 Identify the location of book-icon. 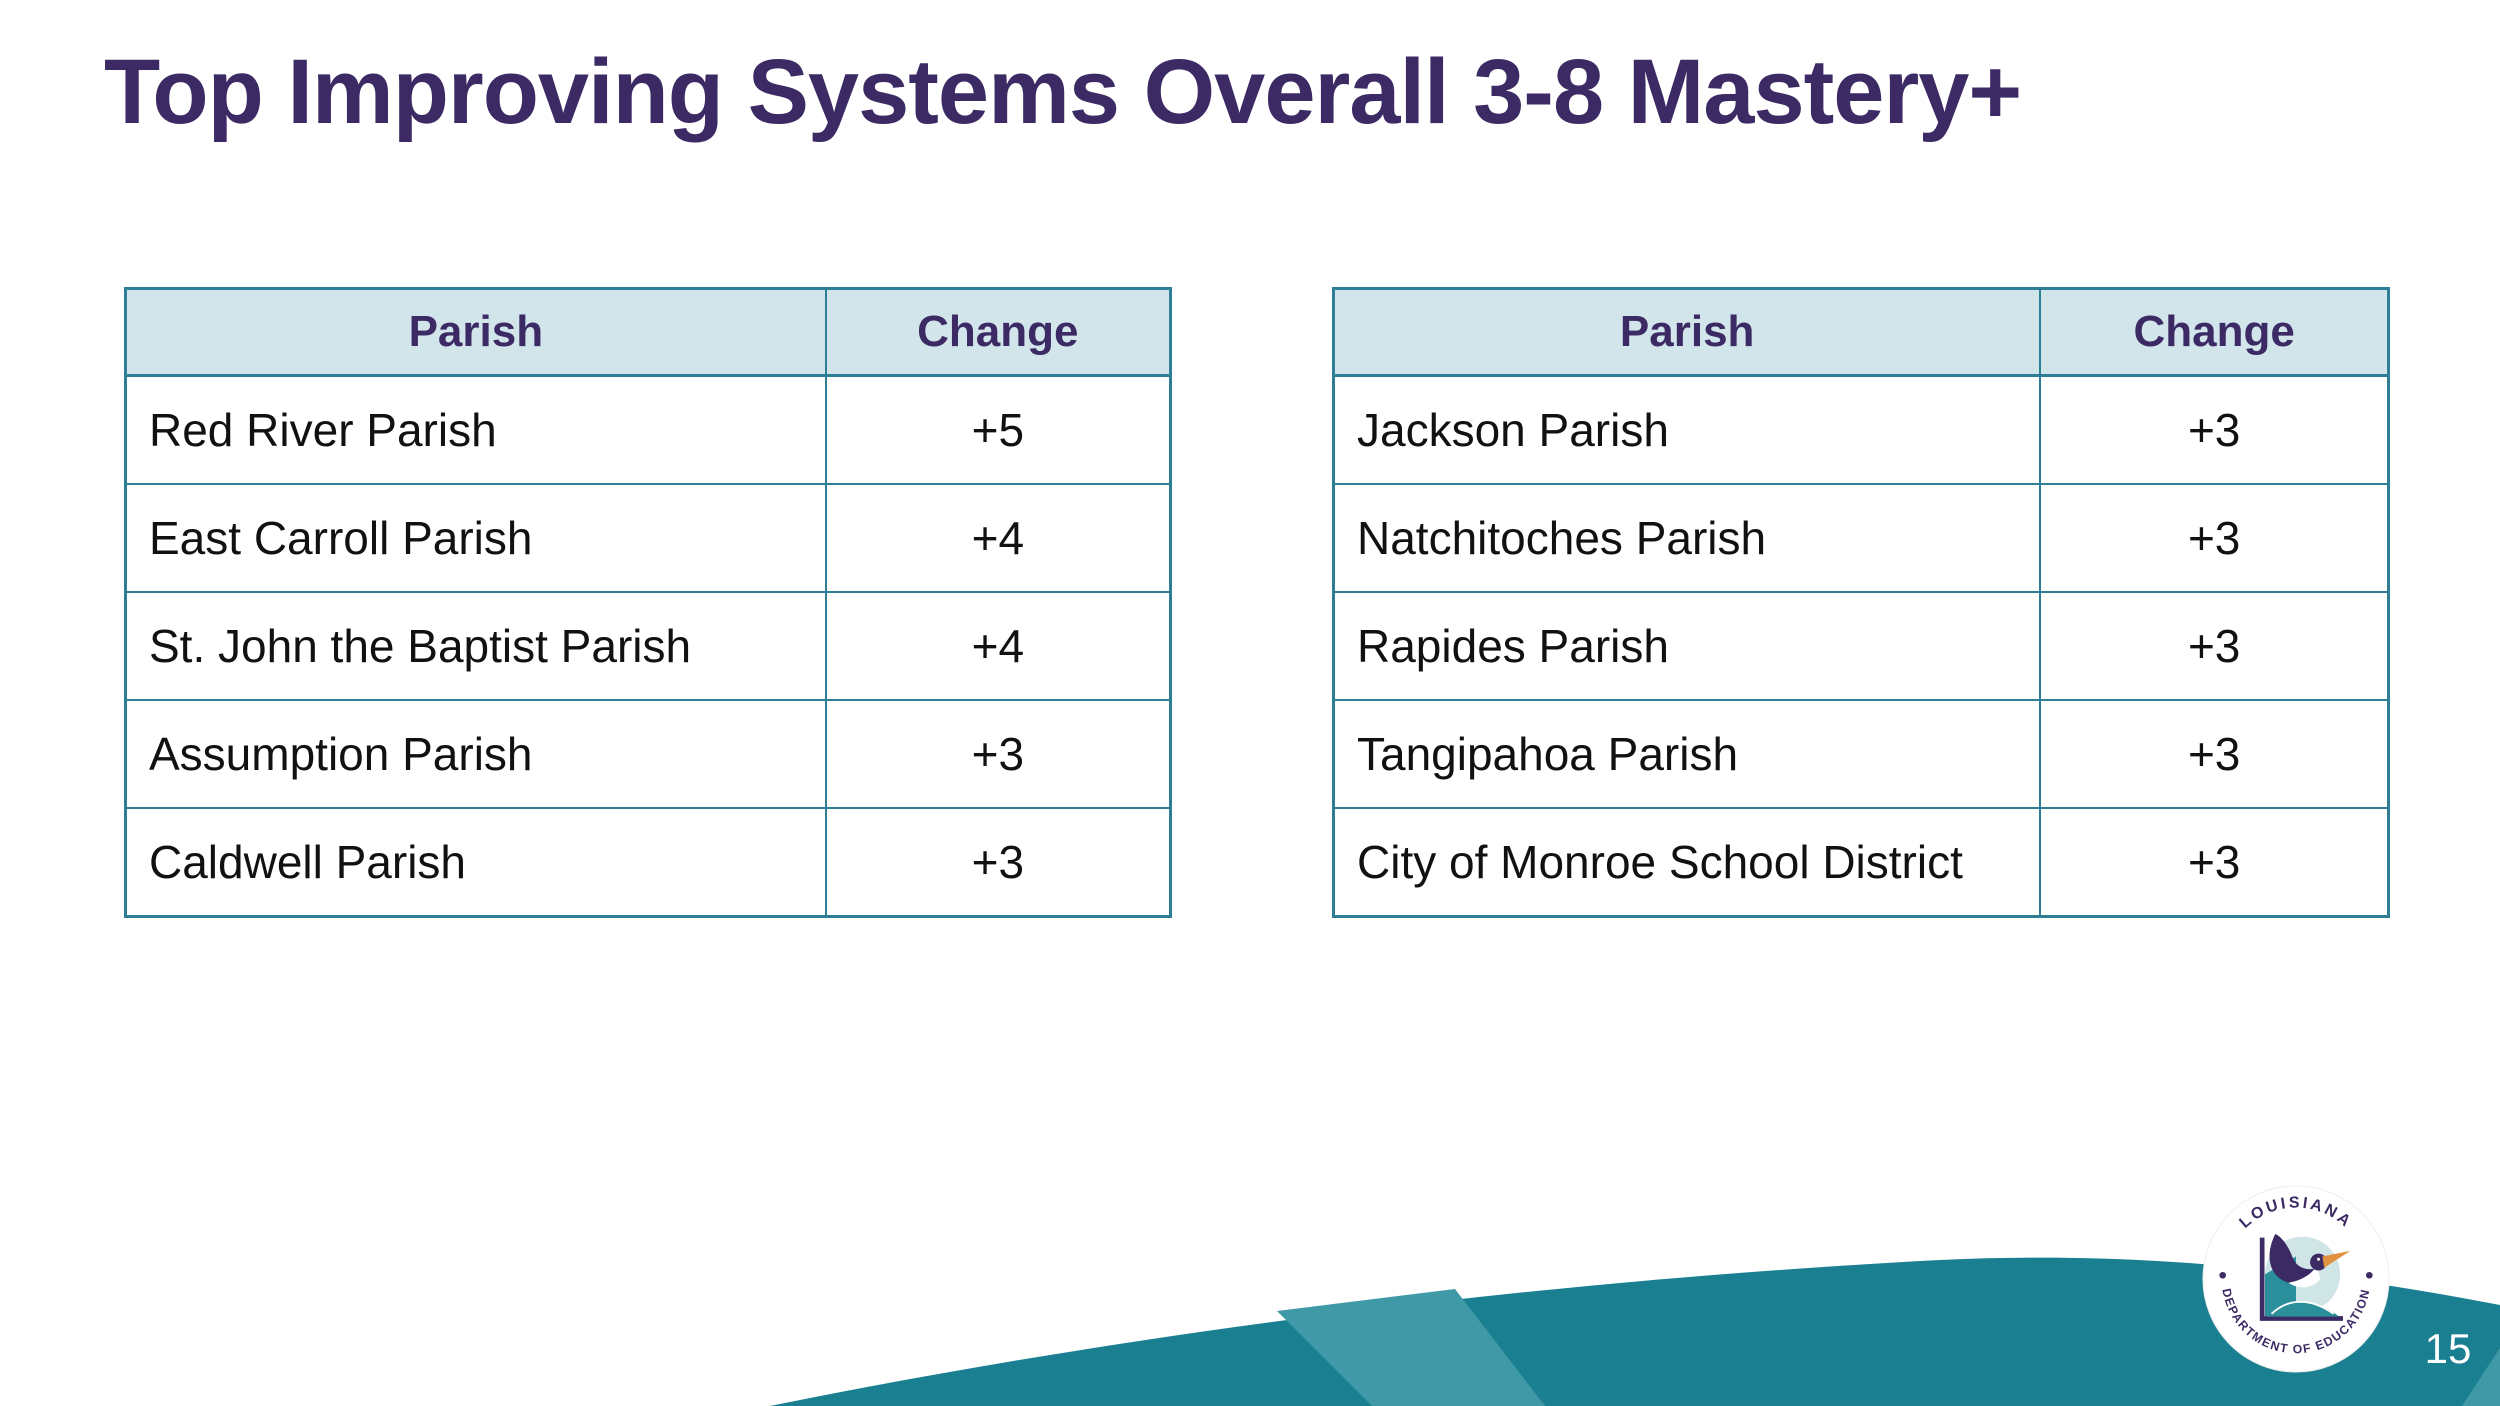
(2301, 1279).